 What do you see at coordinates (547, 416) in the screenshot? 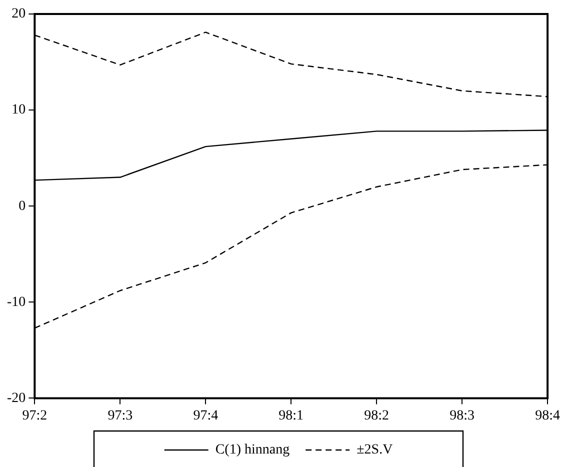
I see `x-tick-label: 98:4` at bounding box center [547, 416].